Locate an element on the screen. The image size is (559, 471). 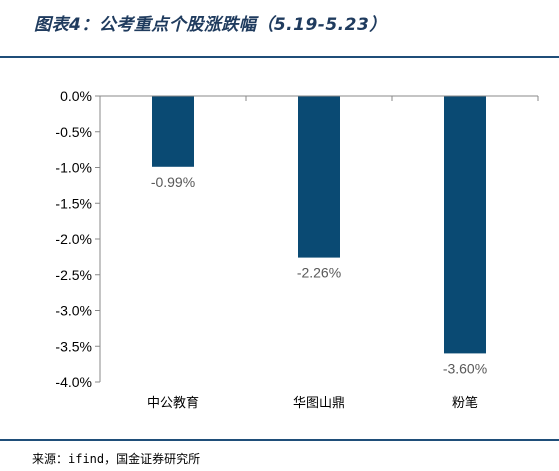
bar-value-label: -0.99% is located at coordinates (173, 182).